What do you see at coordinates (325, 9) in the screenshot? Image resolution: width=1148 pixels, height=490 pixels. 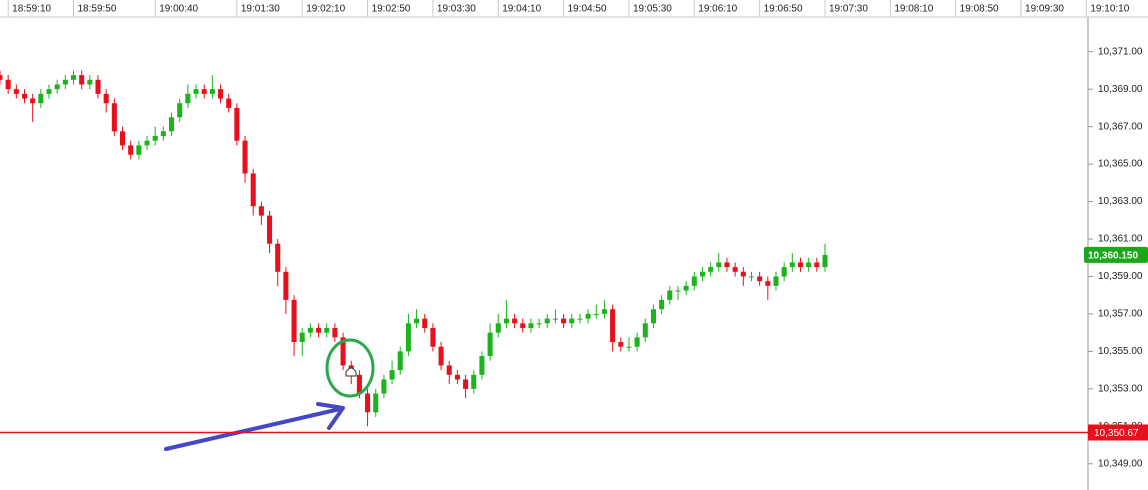 I see `x-tick-label: 19:02:10` at bounding box center [325, 9].